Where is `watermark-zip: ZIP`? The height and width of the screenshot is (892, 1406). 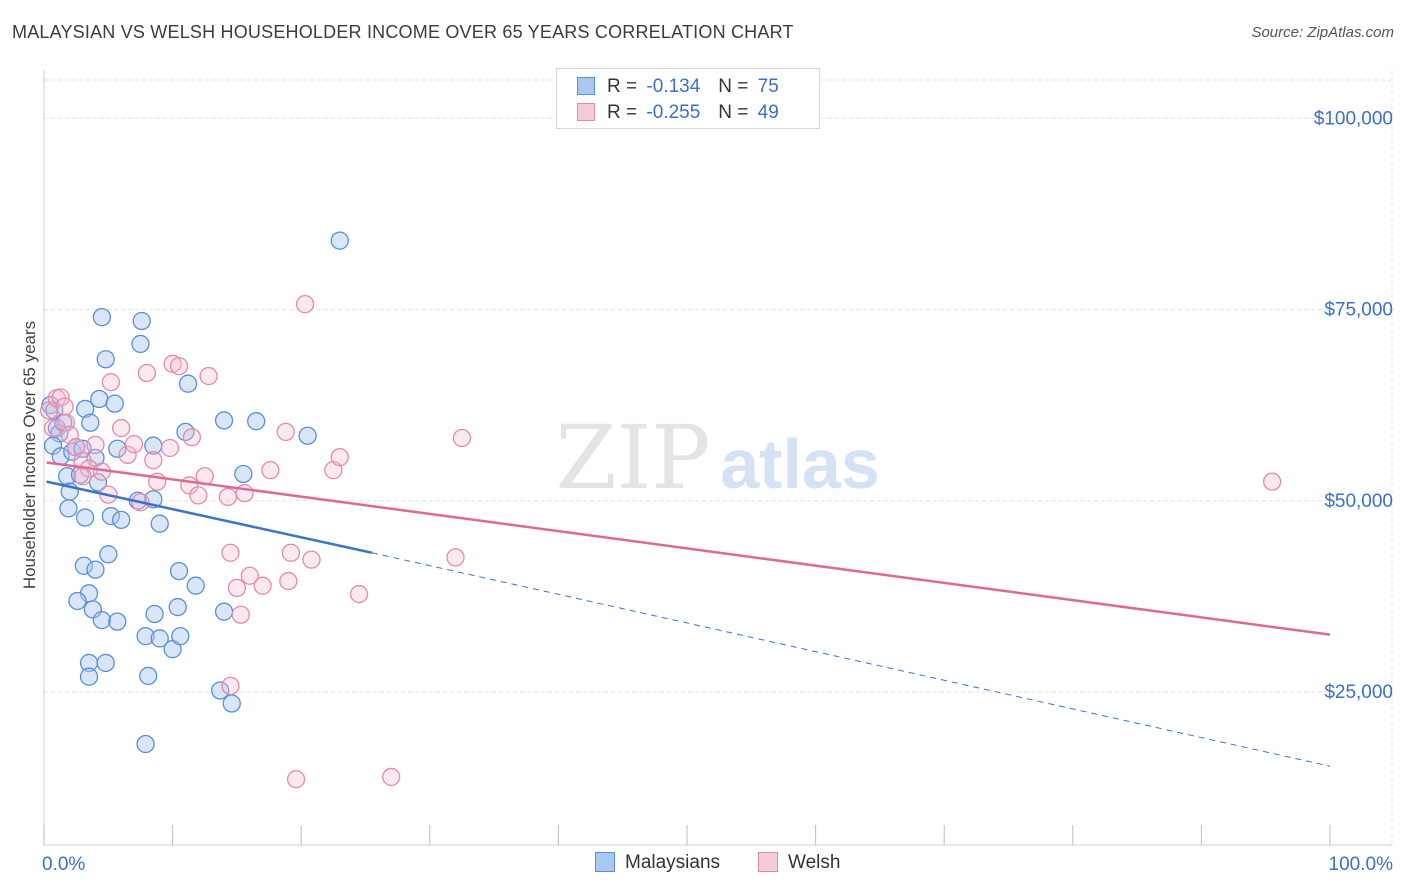 watermark-zip: ZIP is located at coordinates (632, 457).